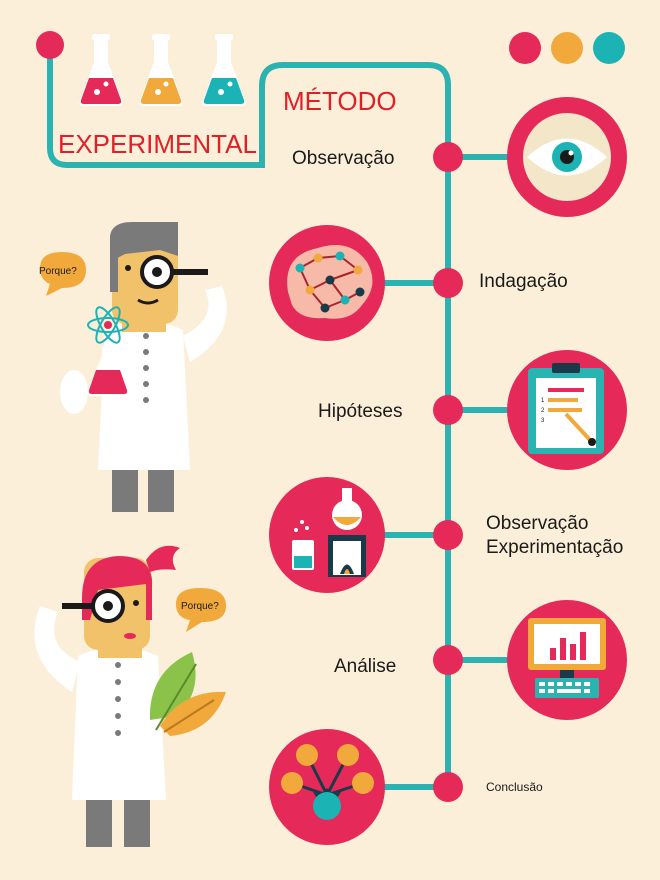 This screenshot has width=660, height=880. I want to click on svg-text: 3, so click(543, 421).